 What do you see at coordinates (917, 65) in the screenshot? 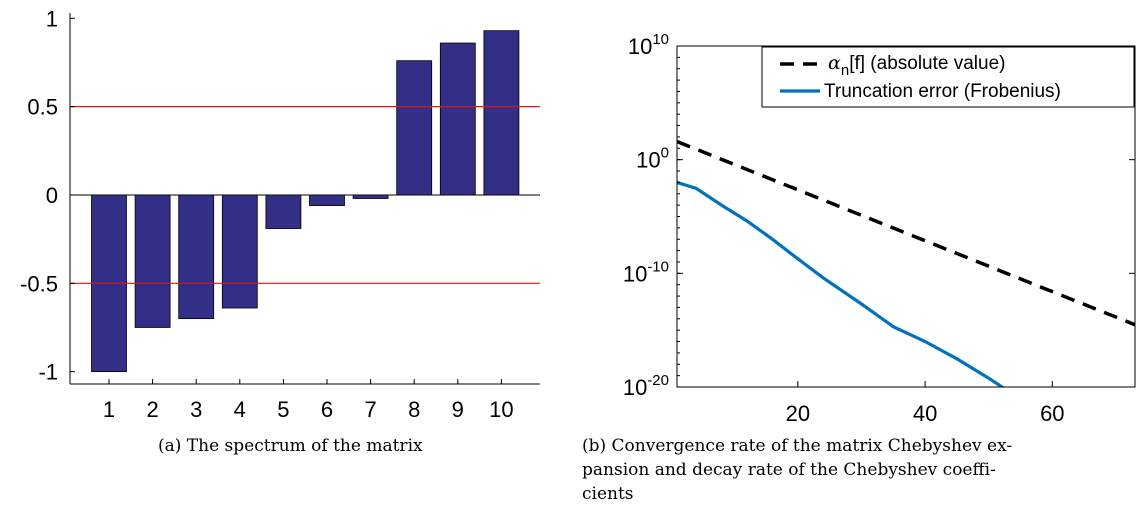
I see `legend-label-alpha: αn[f] (absolute value)` at bounding box center [917, 65].